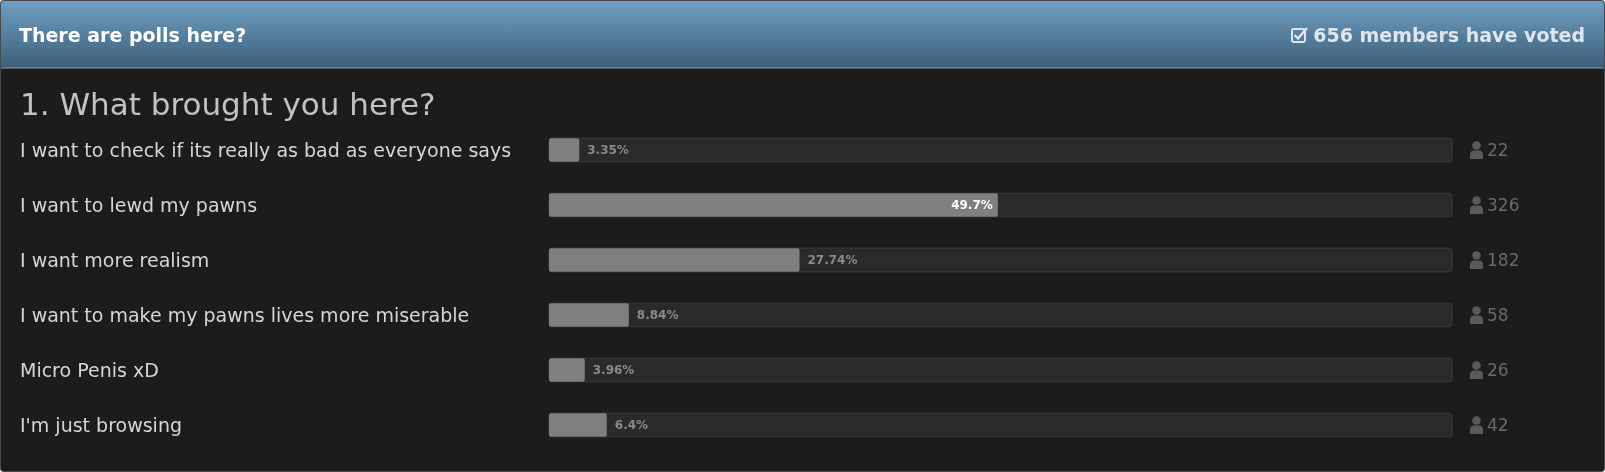 The image size is (1605, 472). What do you see at coordinates (1503, 260) in the screenshot?
I see `text: 182` at bounding box center [1503, 260].